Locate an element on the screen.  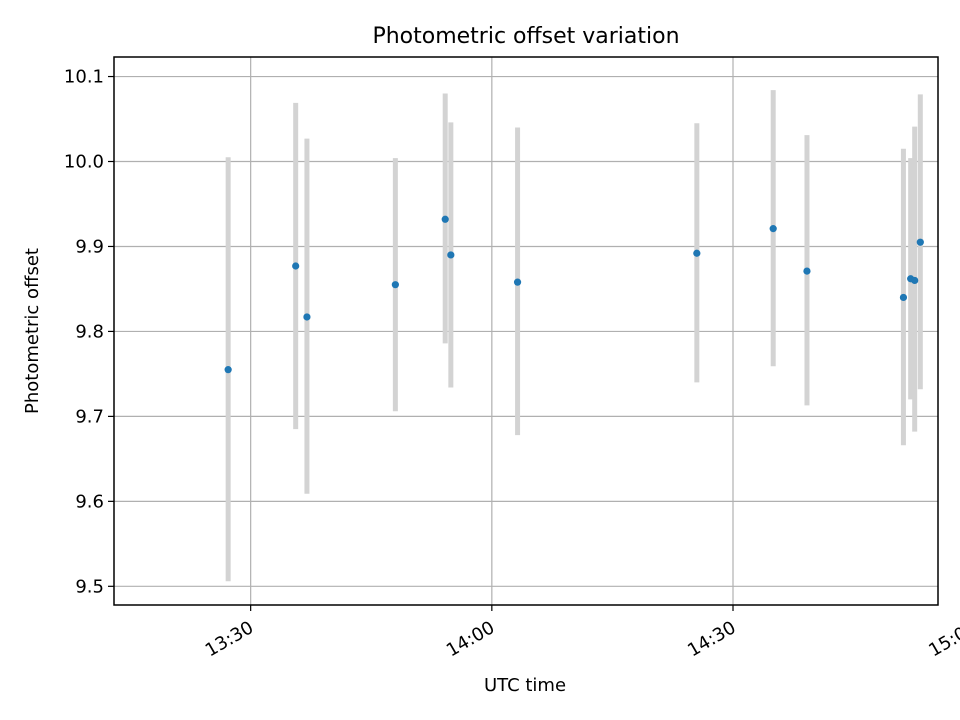
x-tick-label: 14:30 is located at coordinates (711, 639).